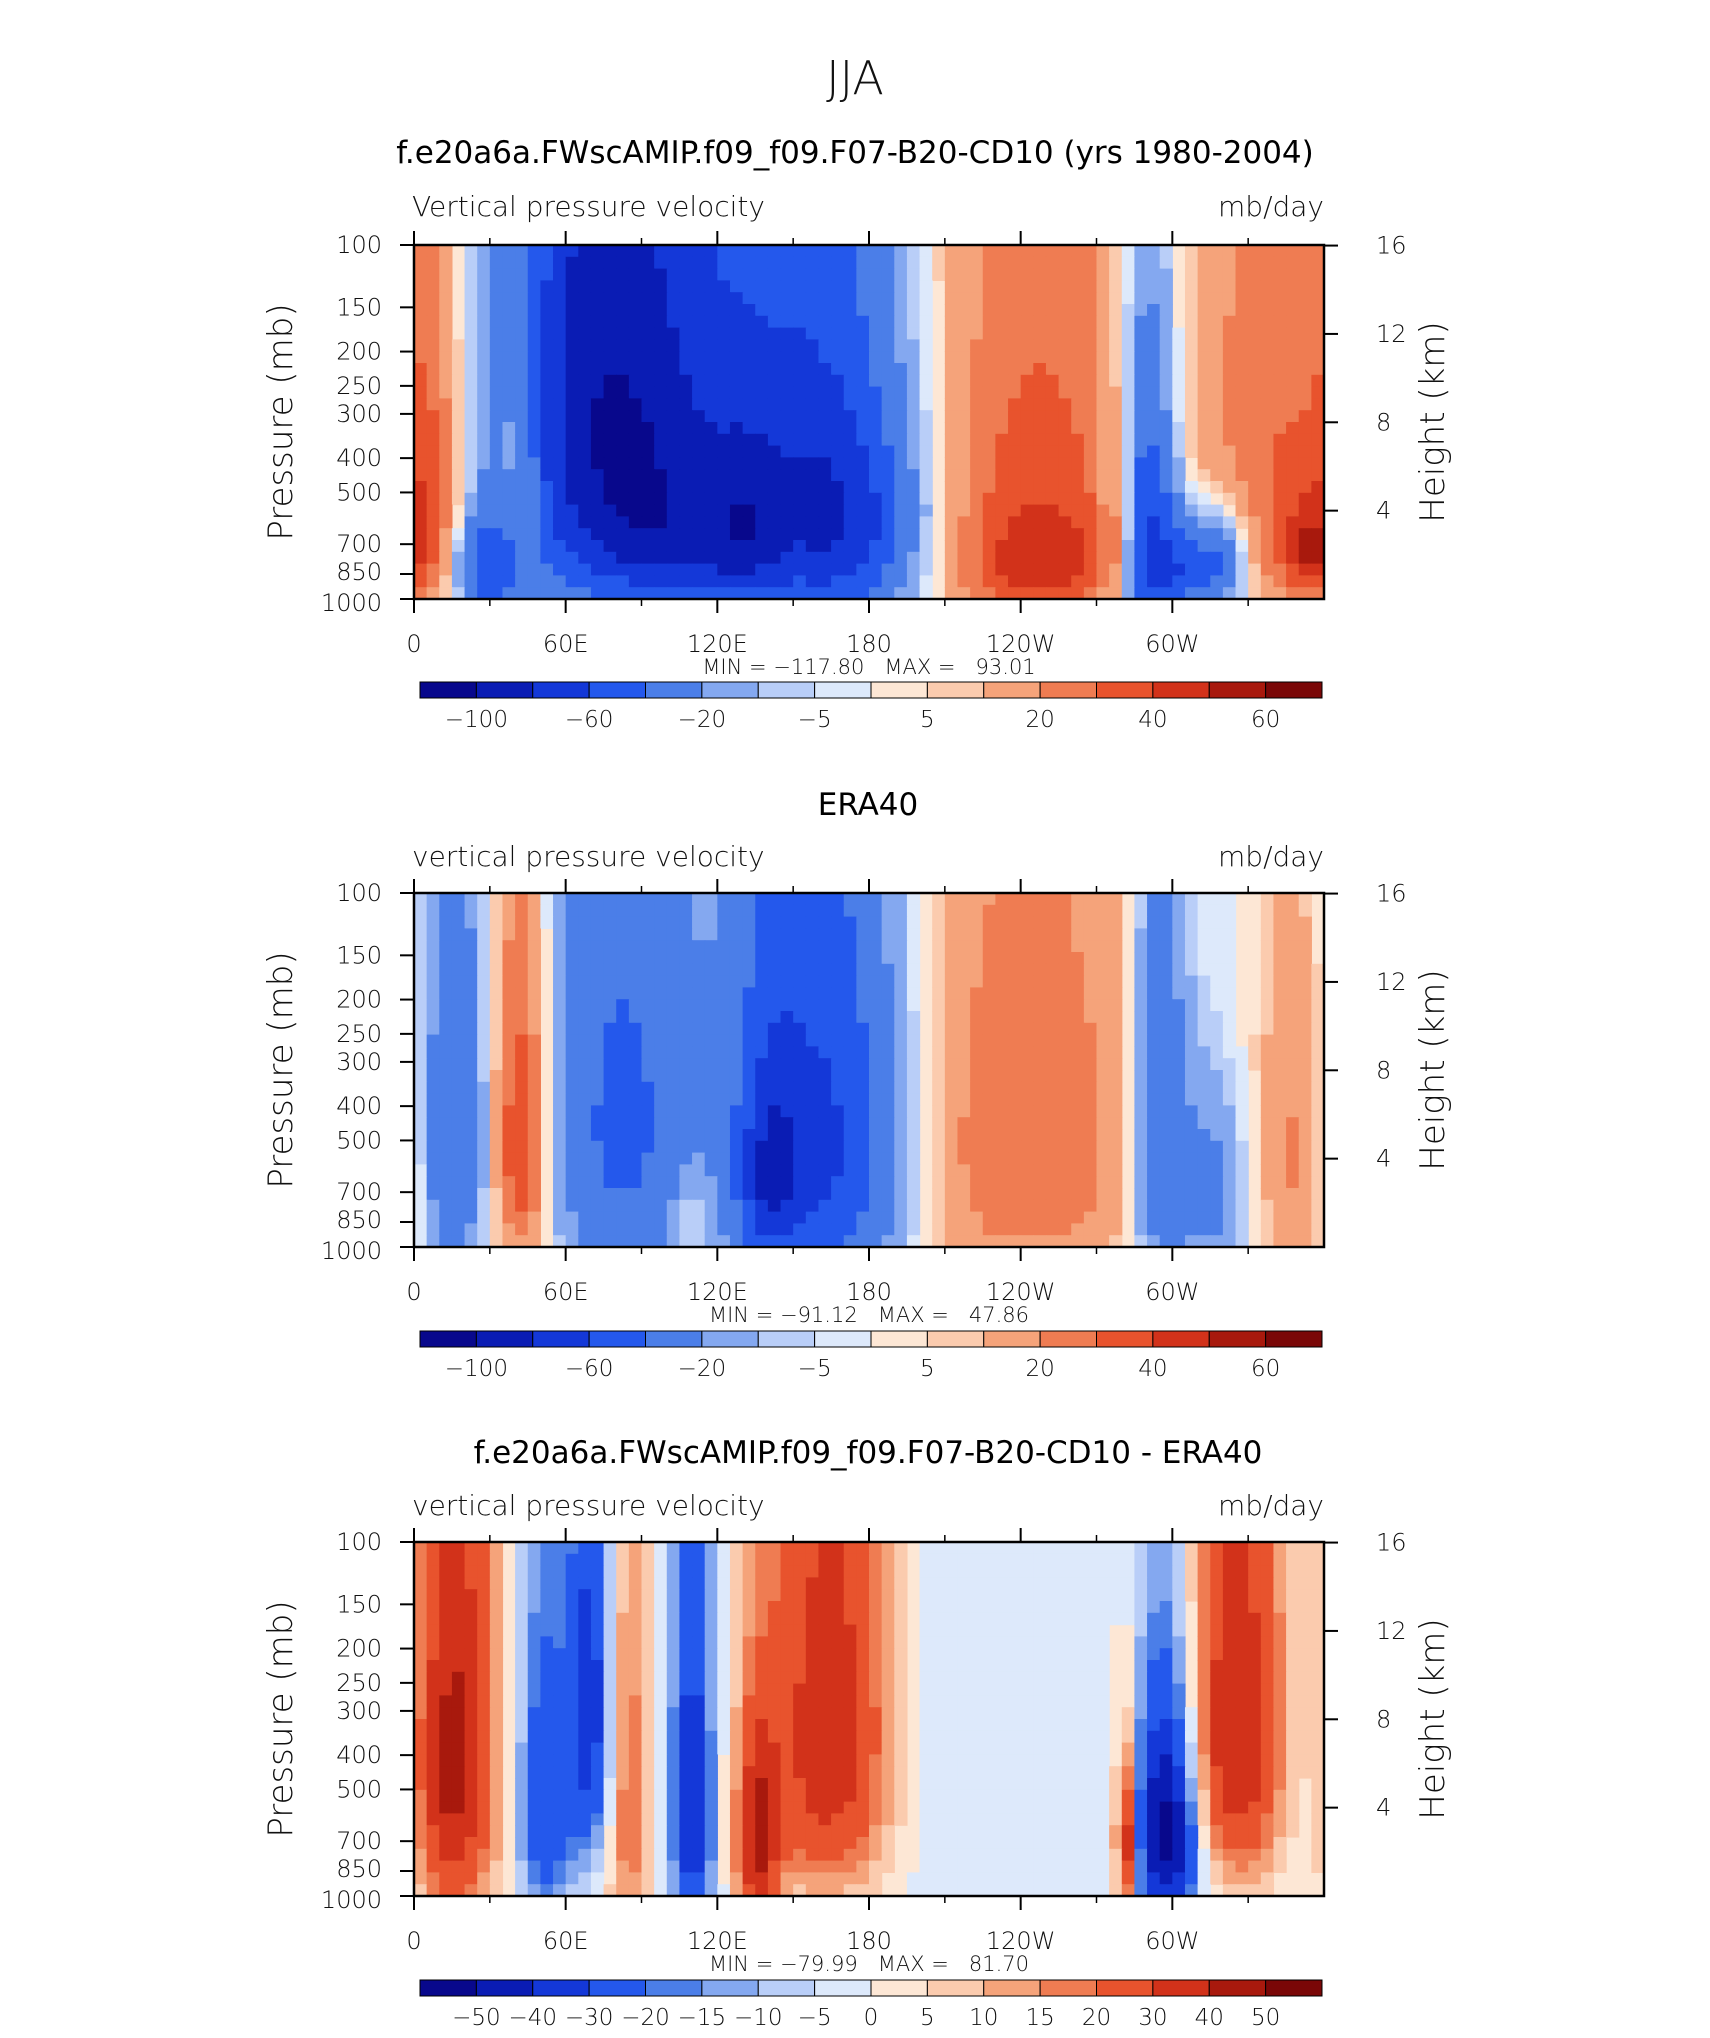 The width and height of the screenshot is (1710, 2038). I want to click on x-tick-label: 120E, so click(717, 644).